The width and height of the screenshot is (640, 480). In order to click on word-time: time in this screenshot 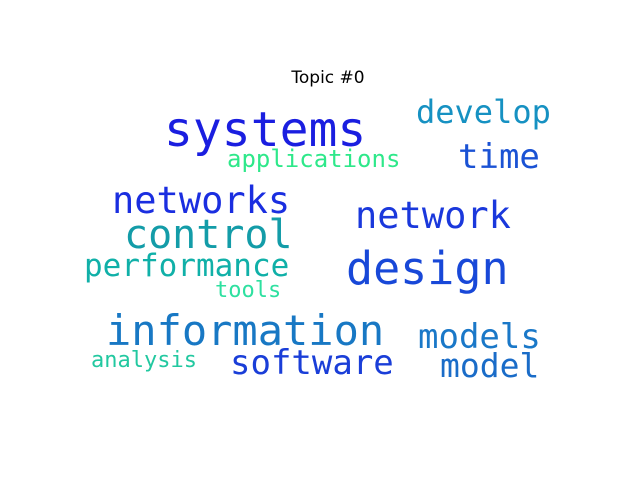, I will do `click(499, 157)`.